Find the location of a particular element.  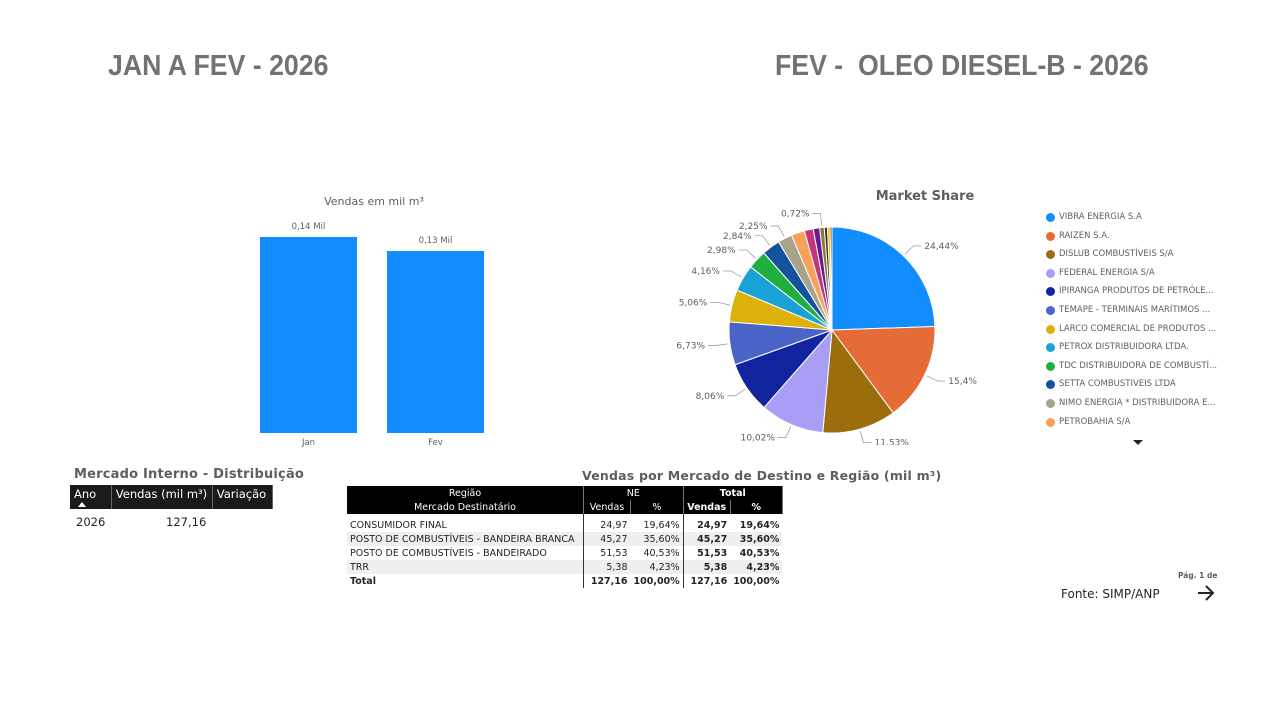

pie-data-label: 8,06% is located at coordinates (710, 397).